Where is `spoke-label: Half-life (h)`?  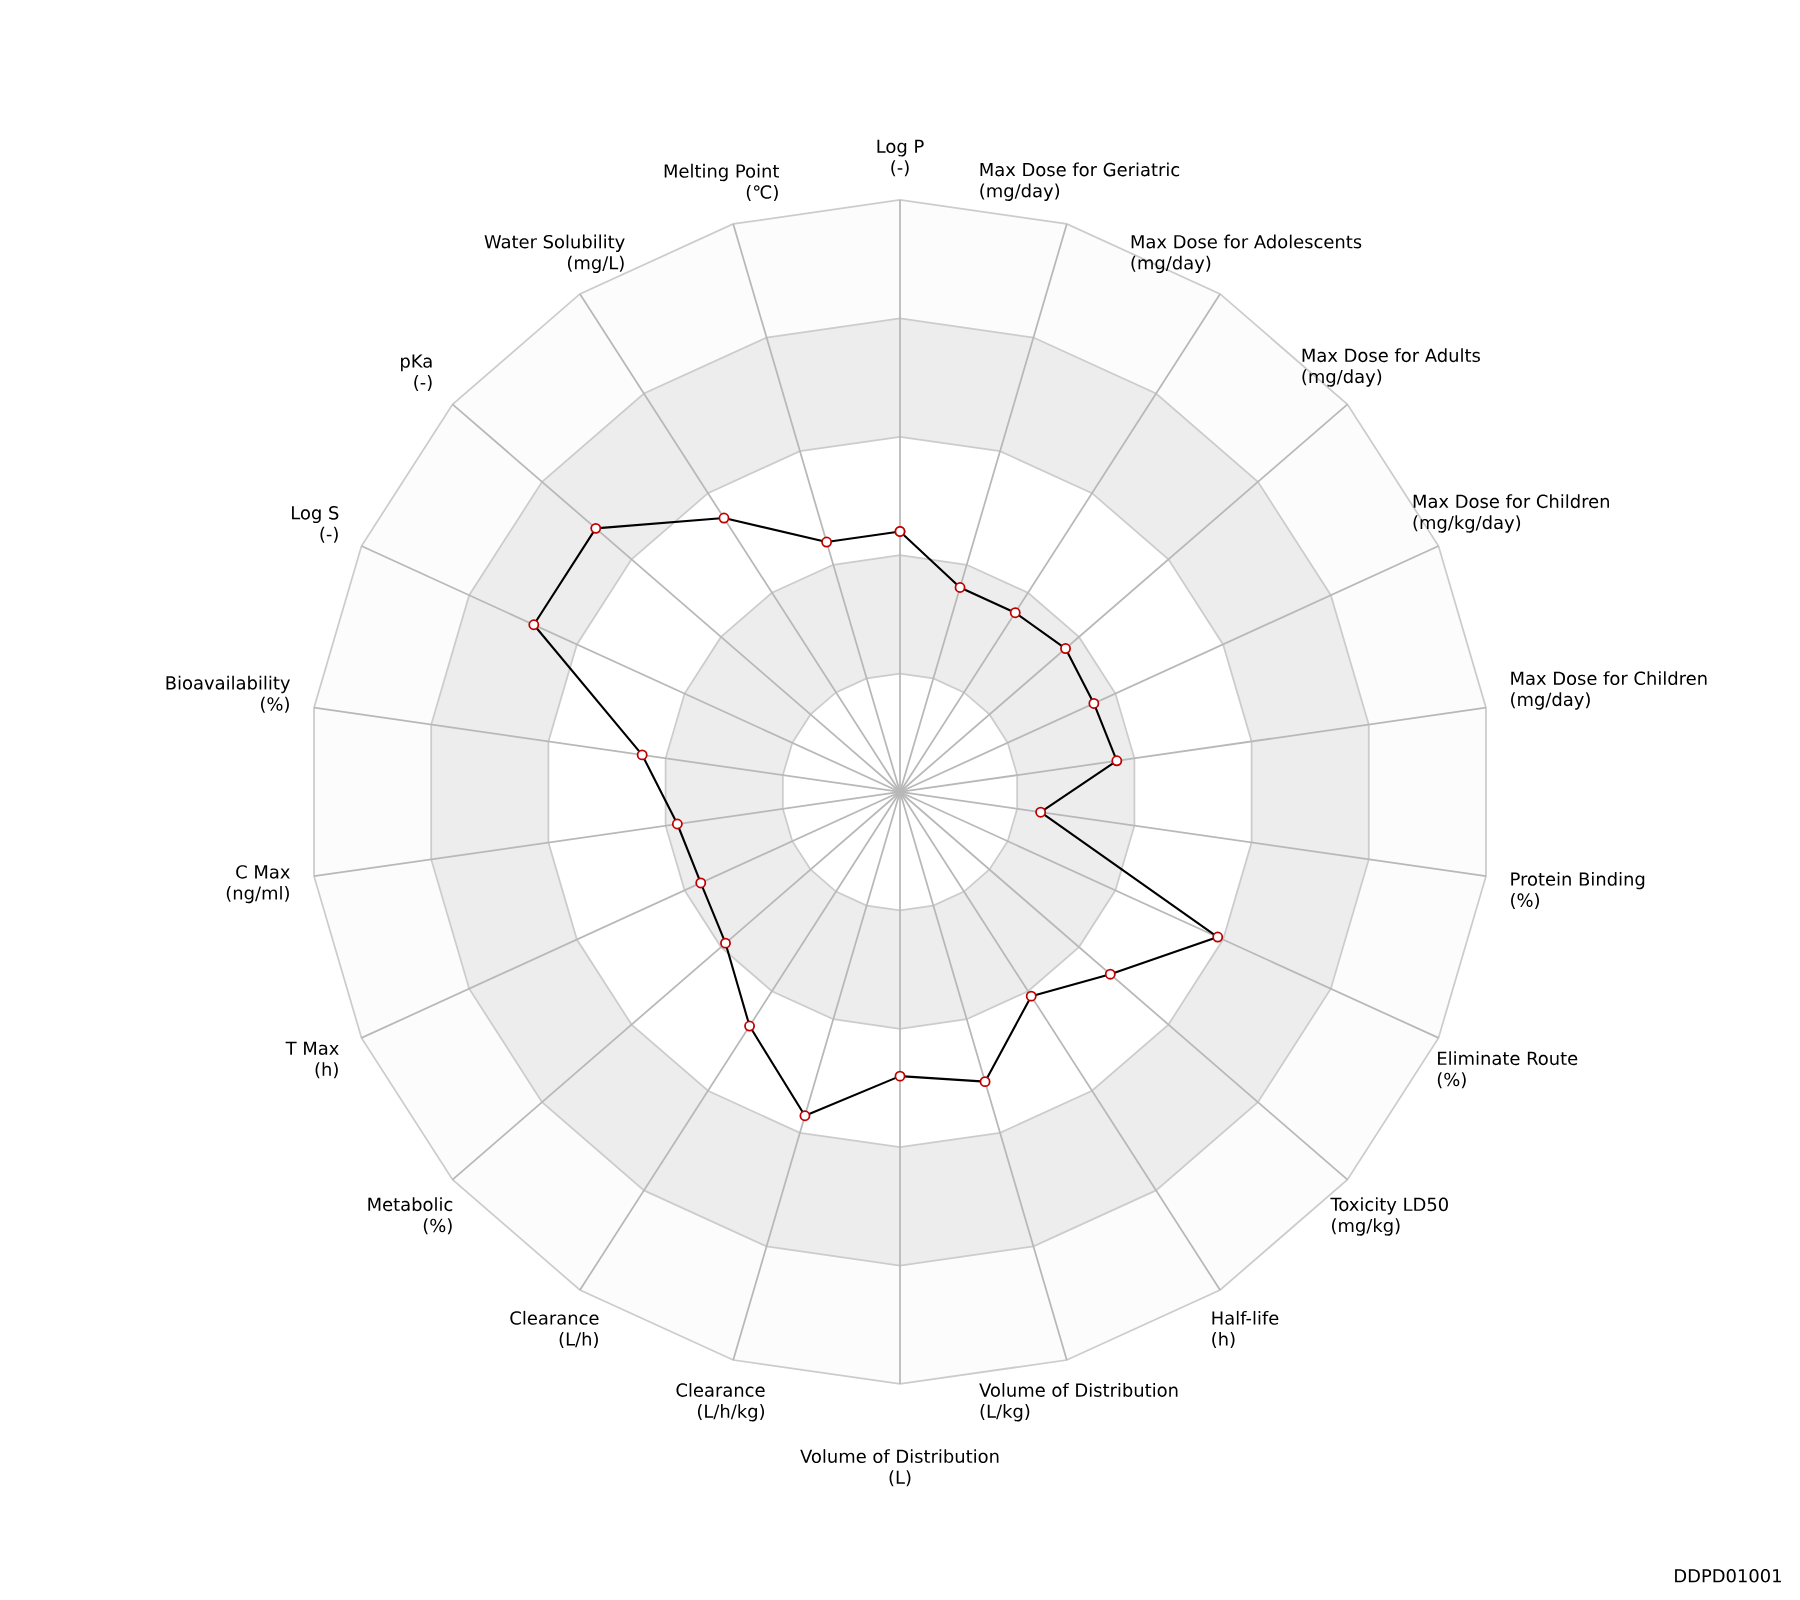
spoke-label: Half-life (h) is located at coordinates (1245, 1329).